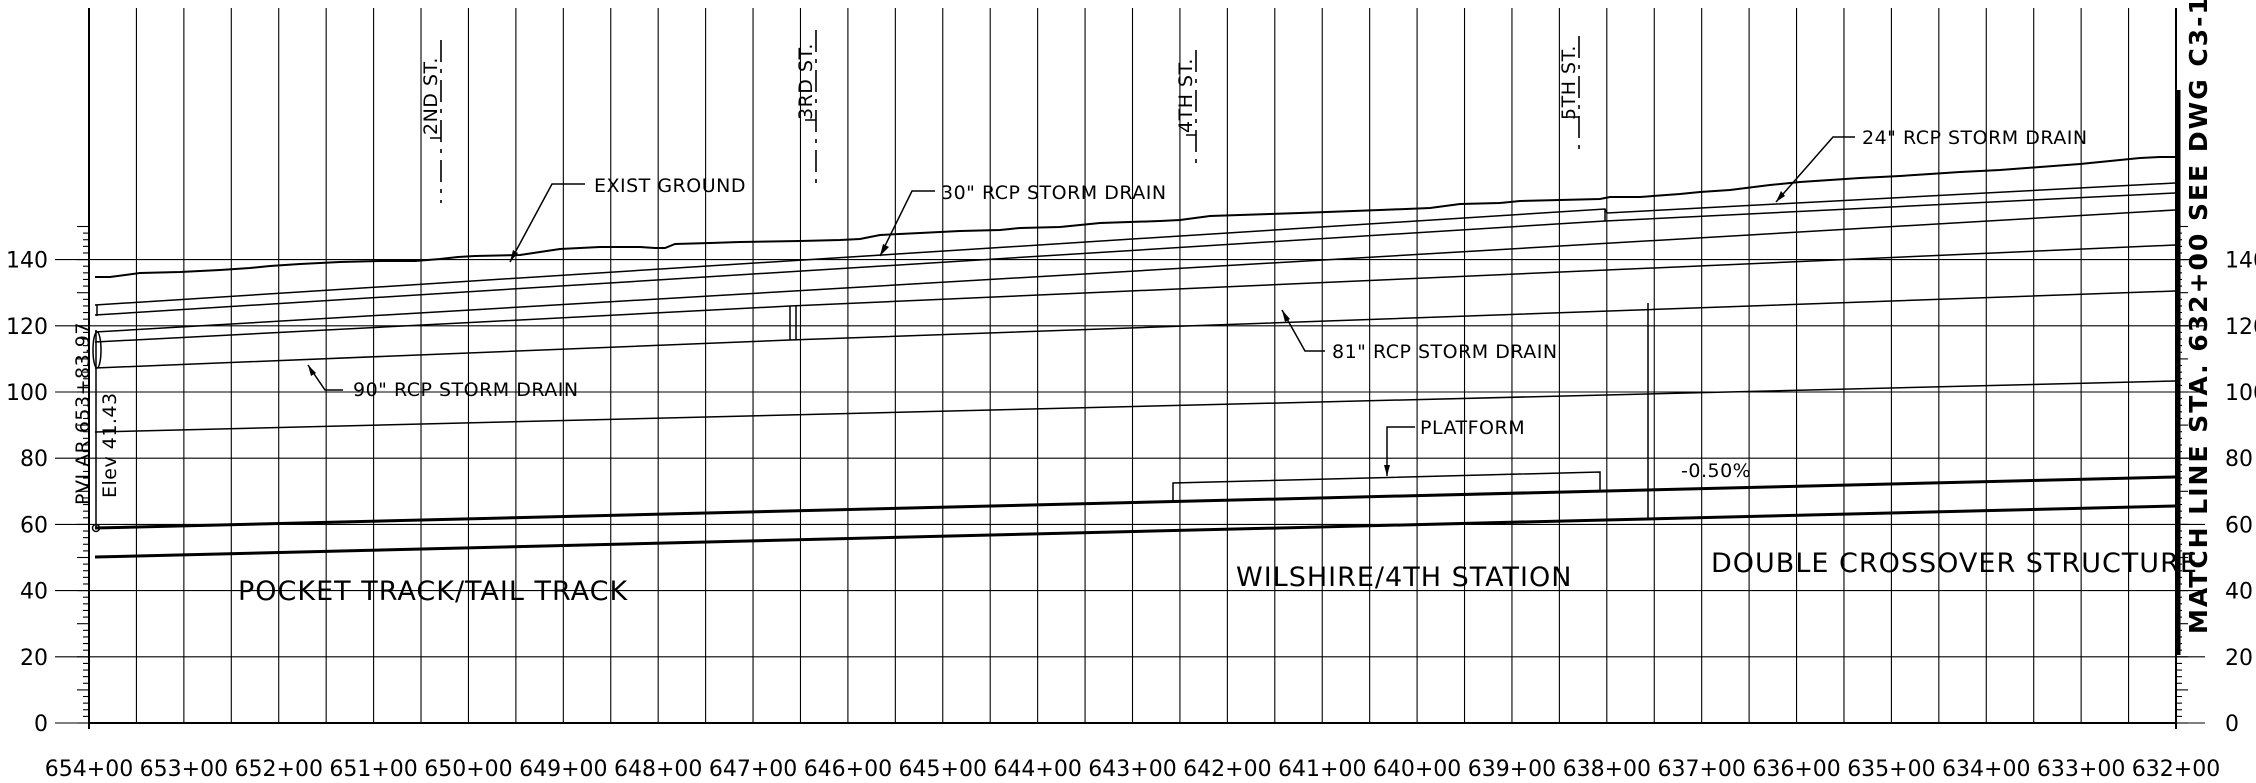 Image resolution: width=2256 pixels, height=783 pixels. Describe the element at coordinates (806, 81) in the screenshot. I see `street-3rd-label: 3RD ST.` at that location.